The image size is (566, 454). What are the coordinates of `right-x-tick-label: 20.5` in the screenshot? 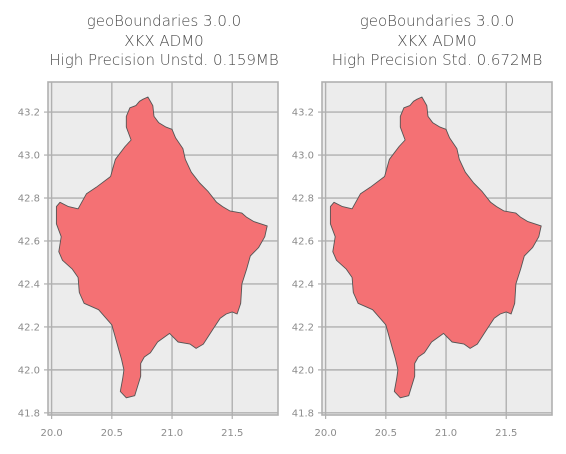 It's located at (386, 433).